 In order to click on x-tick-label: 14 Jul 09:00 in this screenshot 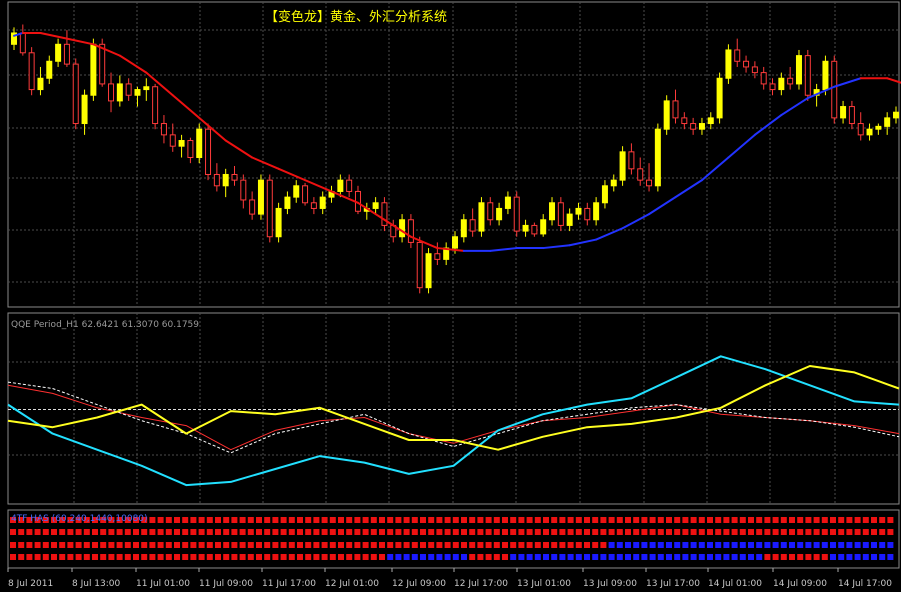, I will do `click(800, 584)`.